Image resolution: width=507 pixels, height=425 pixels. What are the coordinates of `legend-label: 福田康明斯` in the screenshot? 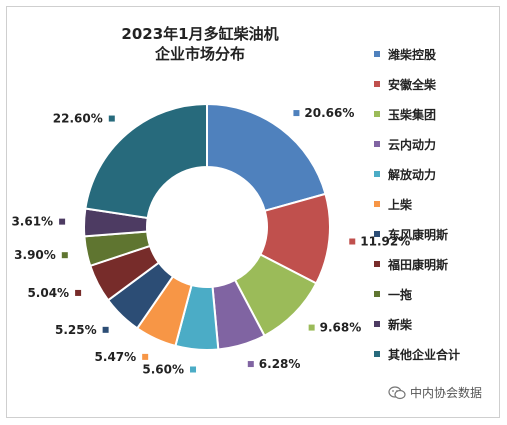 It's located at (418, 264).